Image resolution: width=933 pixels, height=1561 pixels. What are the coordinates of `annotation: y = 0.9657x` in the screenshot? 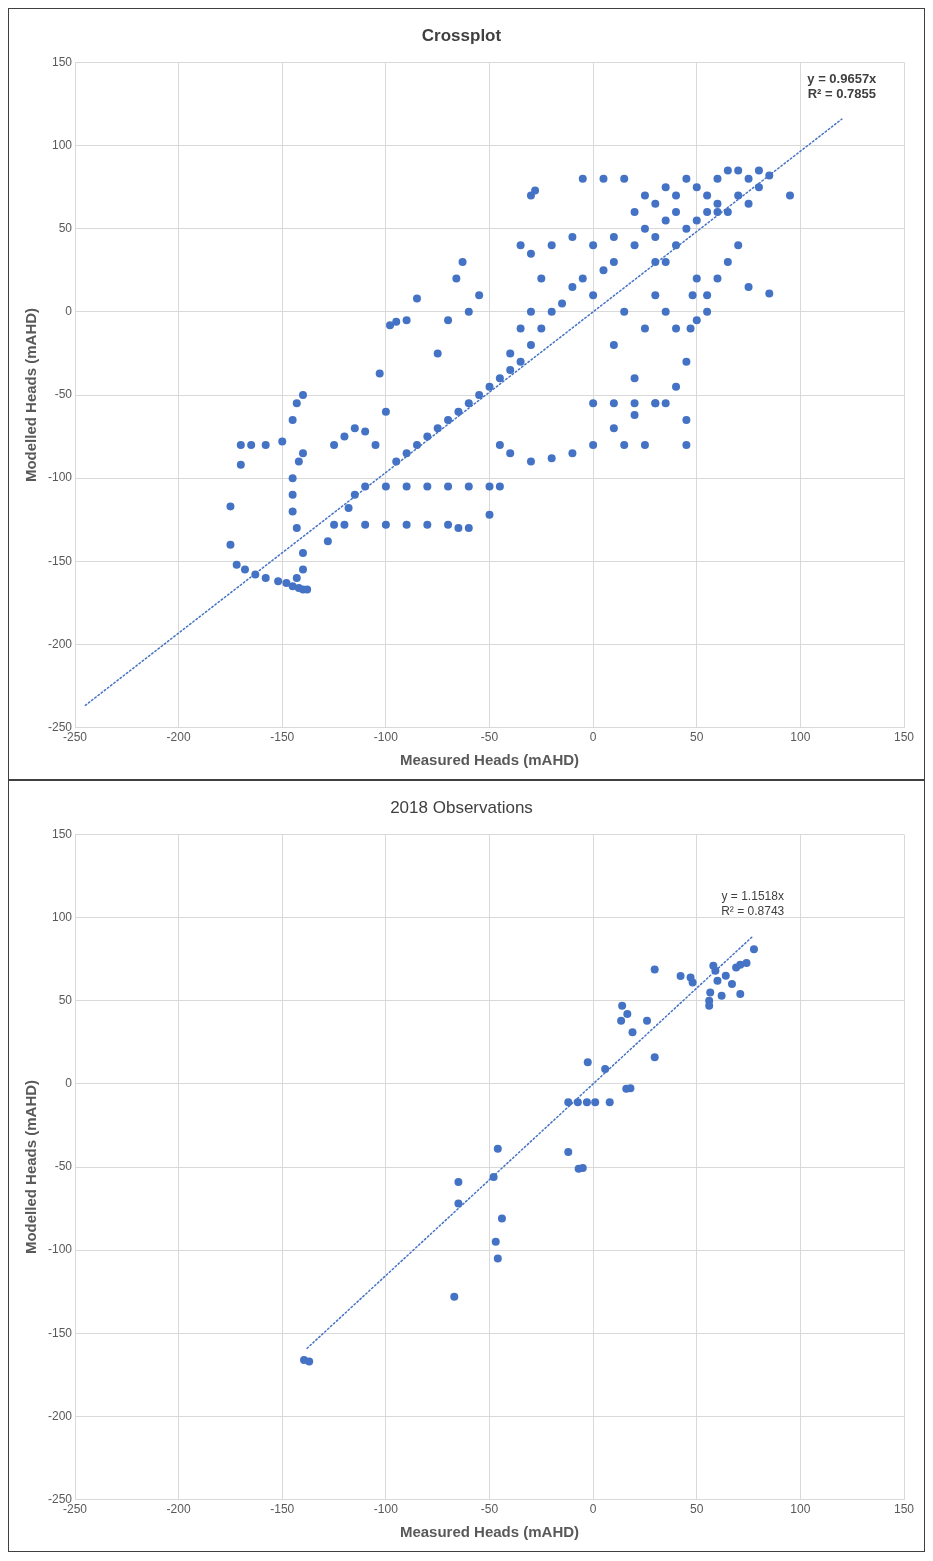 It's located at (842, 78).